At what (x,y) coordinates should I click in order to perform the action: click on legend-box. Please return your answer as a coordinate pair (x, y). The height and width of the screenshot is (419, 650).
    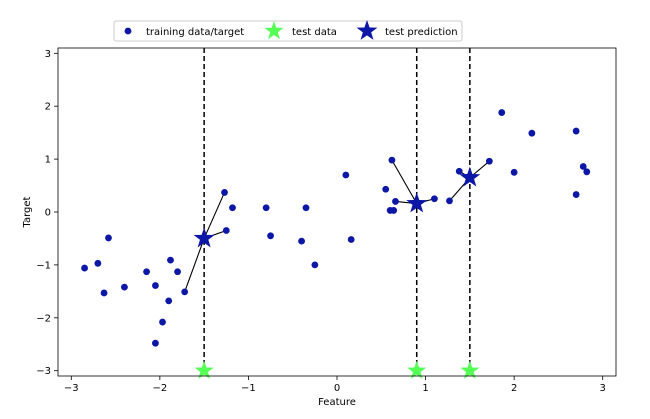
    Looking at the image, I should click on (288, 31).